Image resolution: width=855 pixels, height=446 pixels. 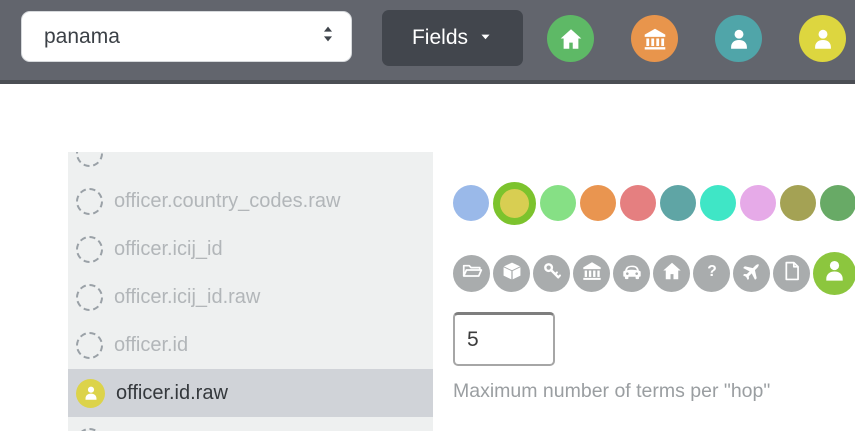 What do you see at coordinates (612, 391) in the screenshot?
I see `max-terms-label: Maximum number of terms per "hop"` at bounding box center [612, 391].